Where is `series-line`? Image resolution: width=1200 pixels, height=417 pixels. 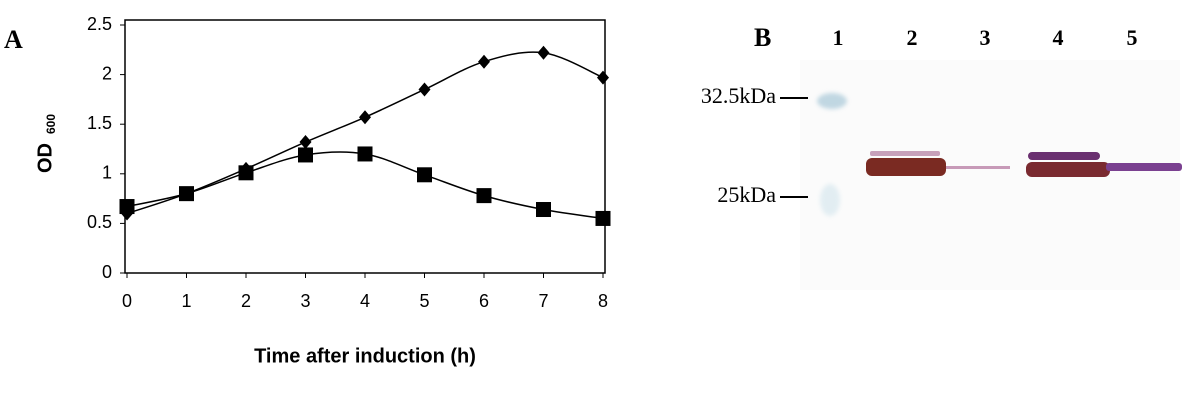
series-line is located at coordinates (365, 185).